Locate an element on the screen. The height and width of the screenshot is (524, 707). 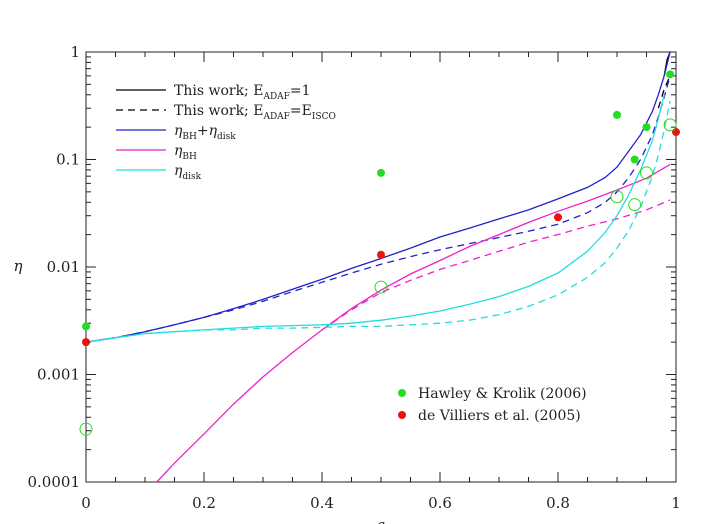
x-tick-label: 1 is located at coordinates (676, 503).